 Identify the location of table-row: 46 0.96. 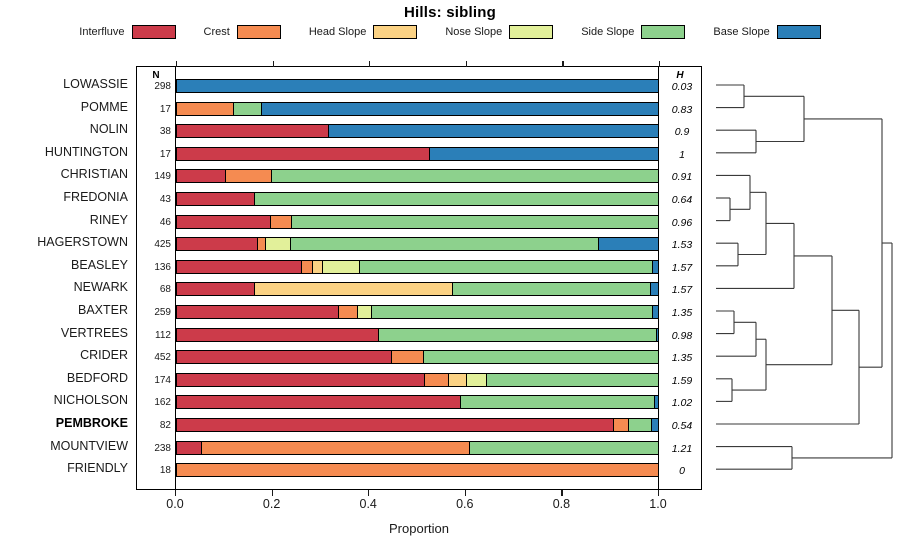
(419, 226).